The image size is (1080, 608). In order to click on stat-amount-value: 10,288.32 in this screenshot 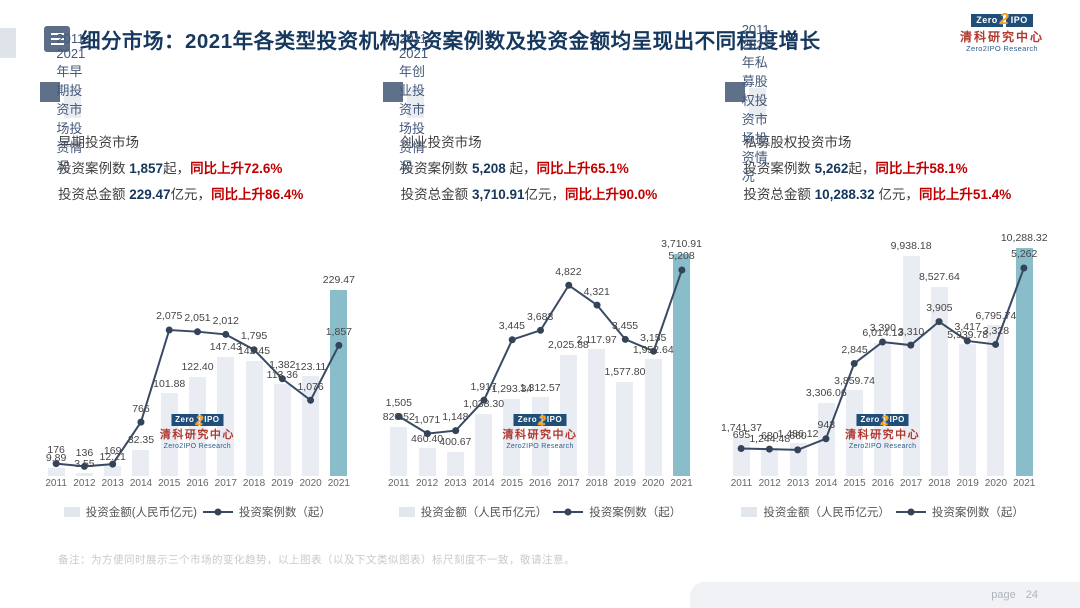, I will do `click(844, 194)`.